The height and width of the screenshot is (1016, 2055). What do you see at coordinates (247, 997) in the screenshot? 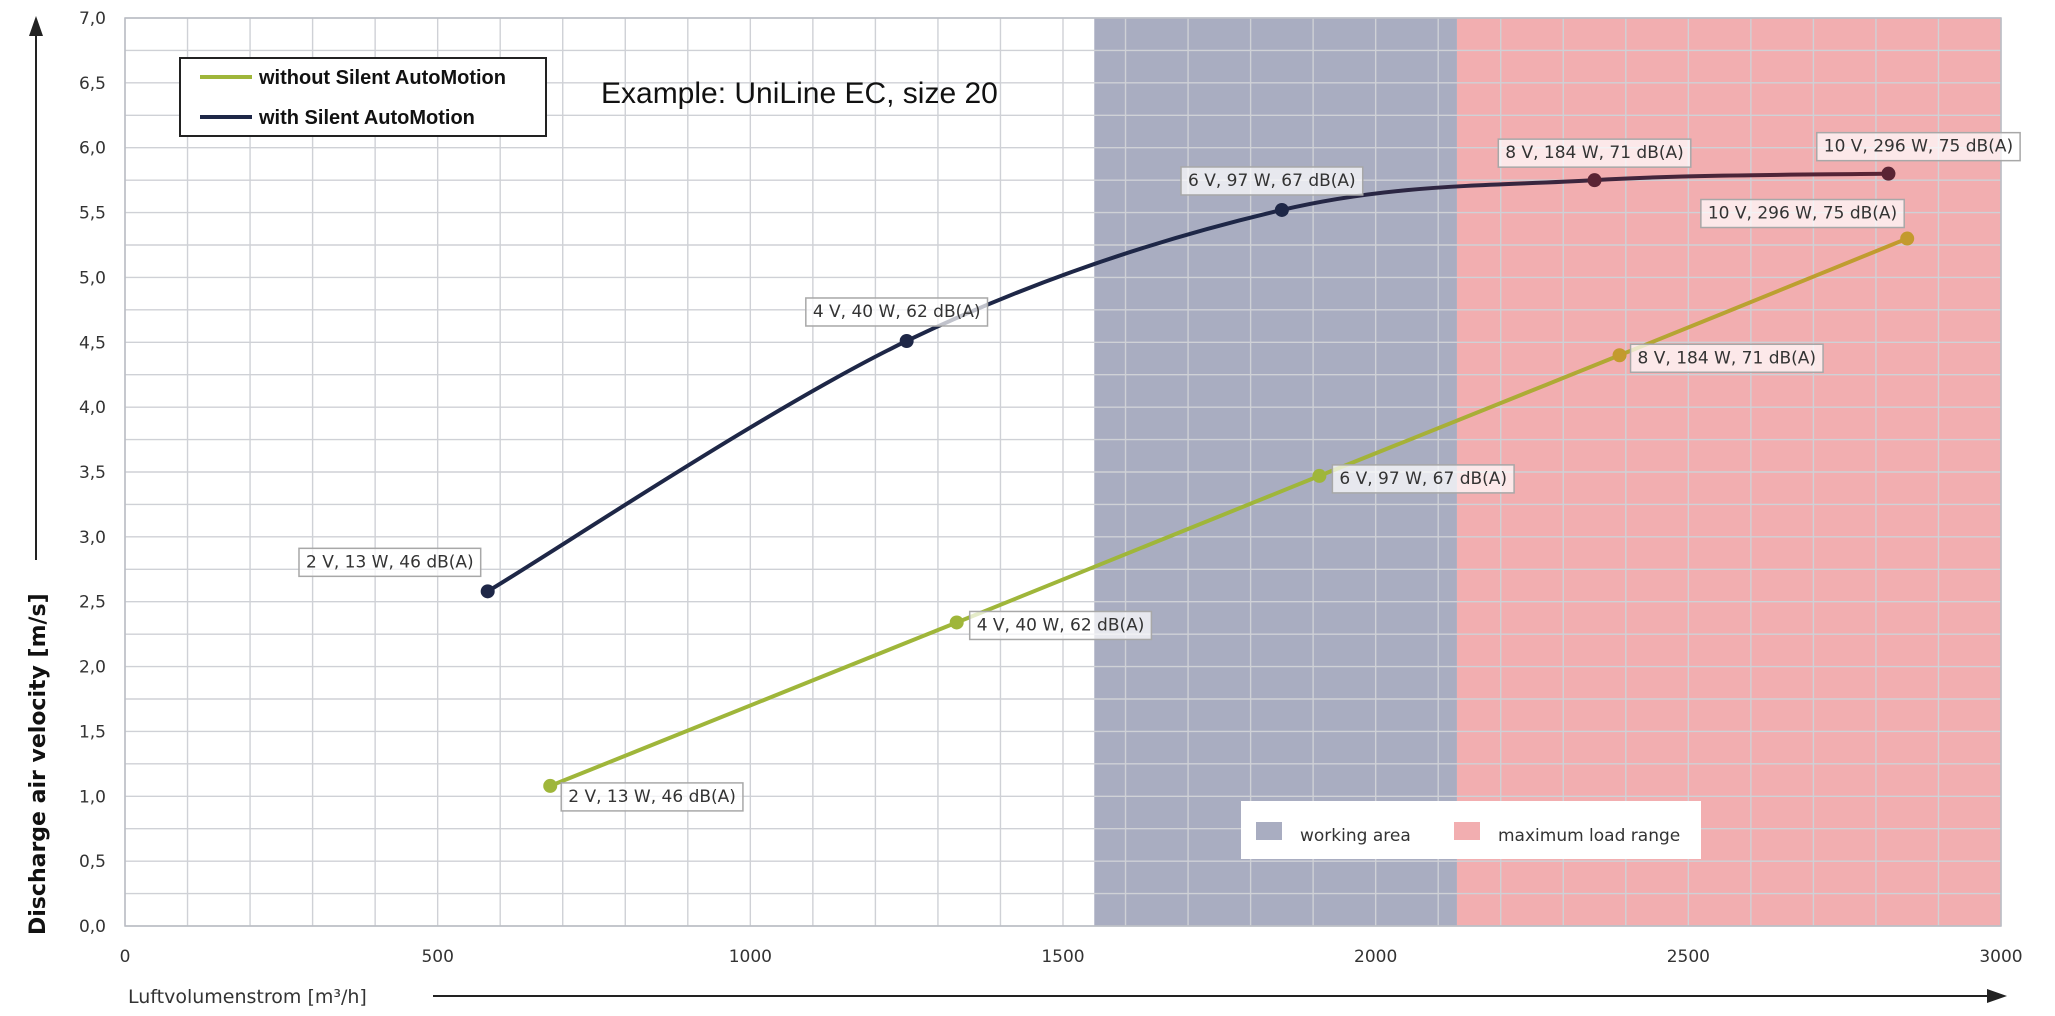
I see `x-axis-label: Luftvolumenstrom [m³/h]` at bounding box center [247, 997].